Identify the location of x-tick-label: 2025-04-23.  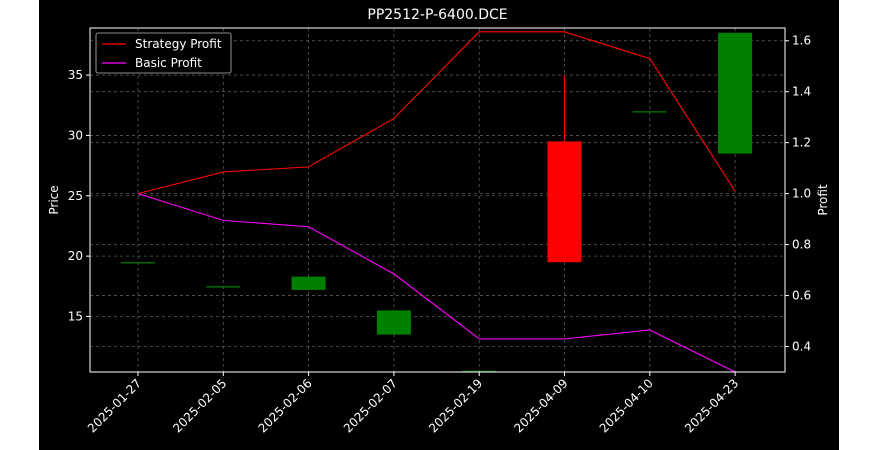
(711, 405).